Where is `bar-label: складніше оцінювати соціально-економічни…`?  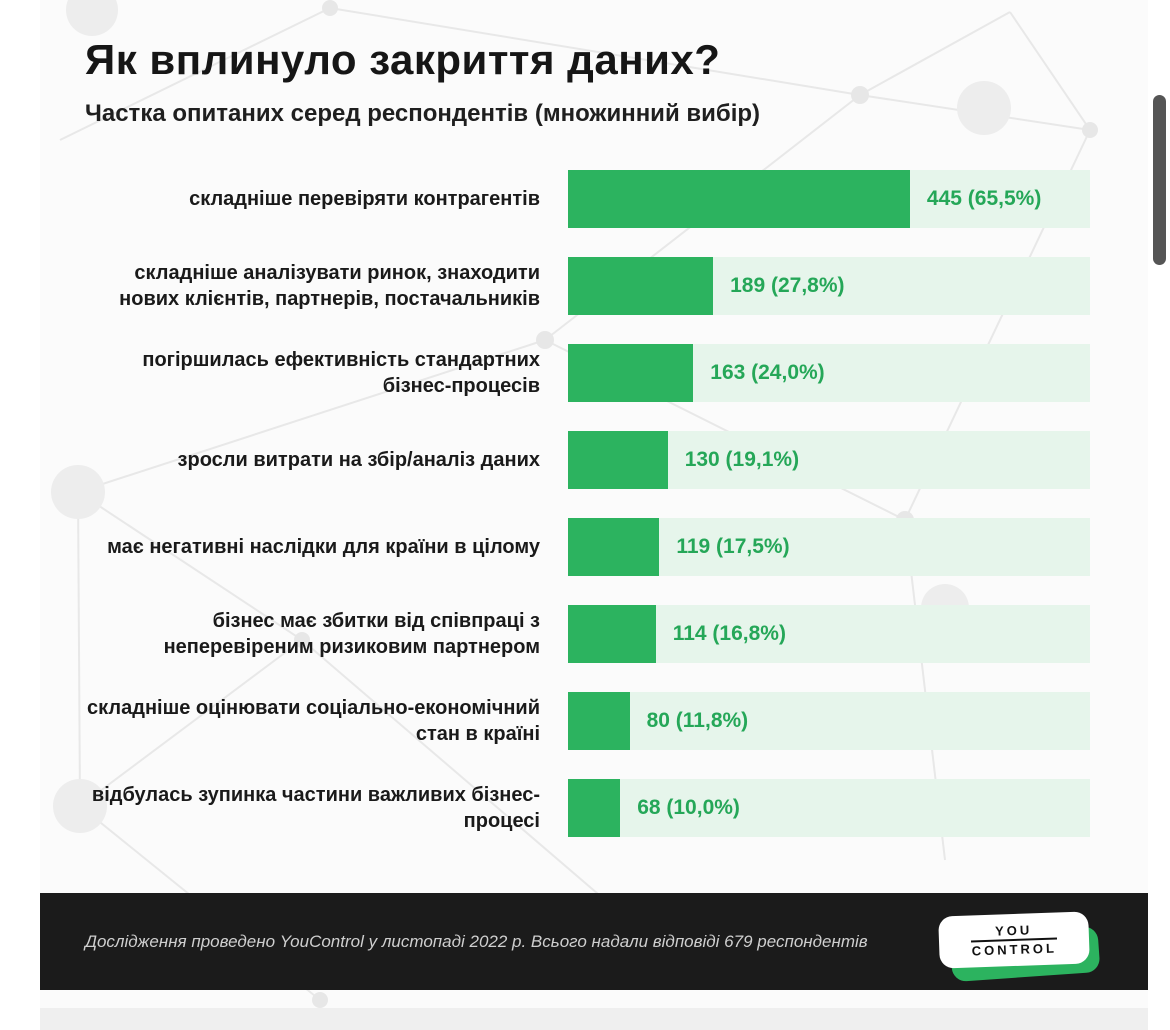
bar-label: складніше оцінювати соціально-економічни… is located at coordinates (313, 721).